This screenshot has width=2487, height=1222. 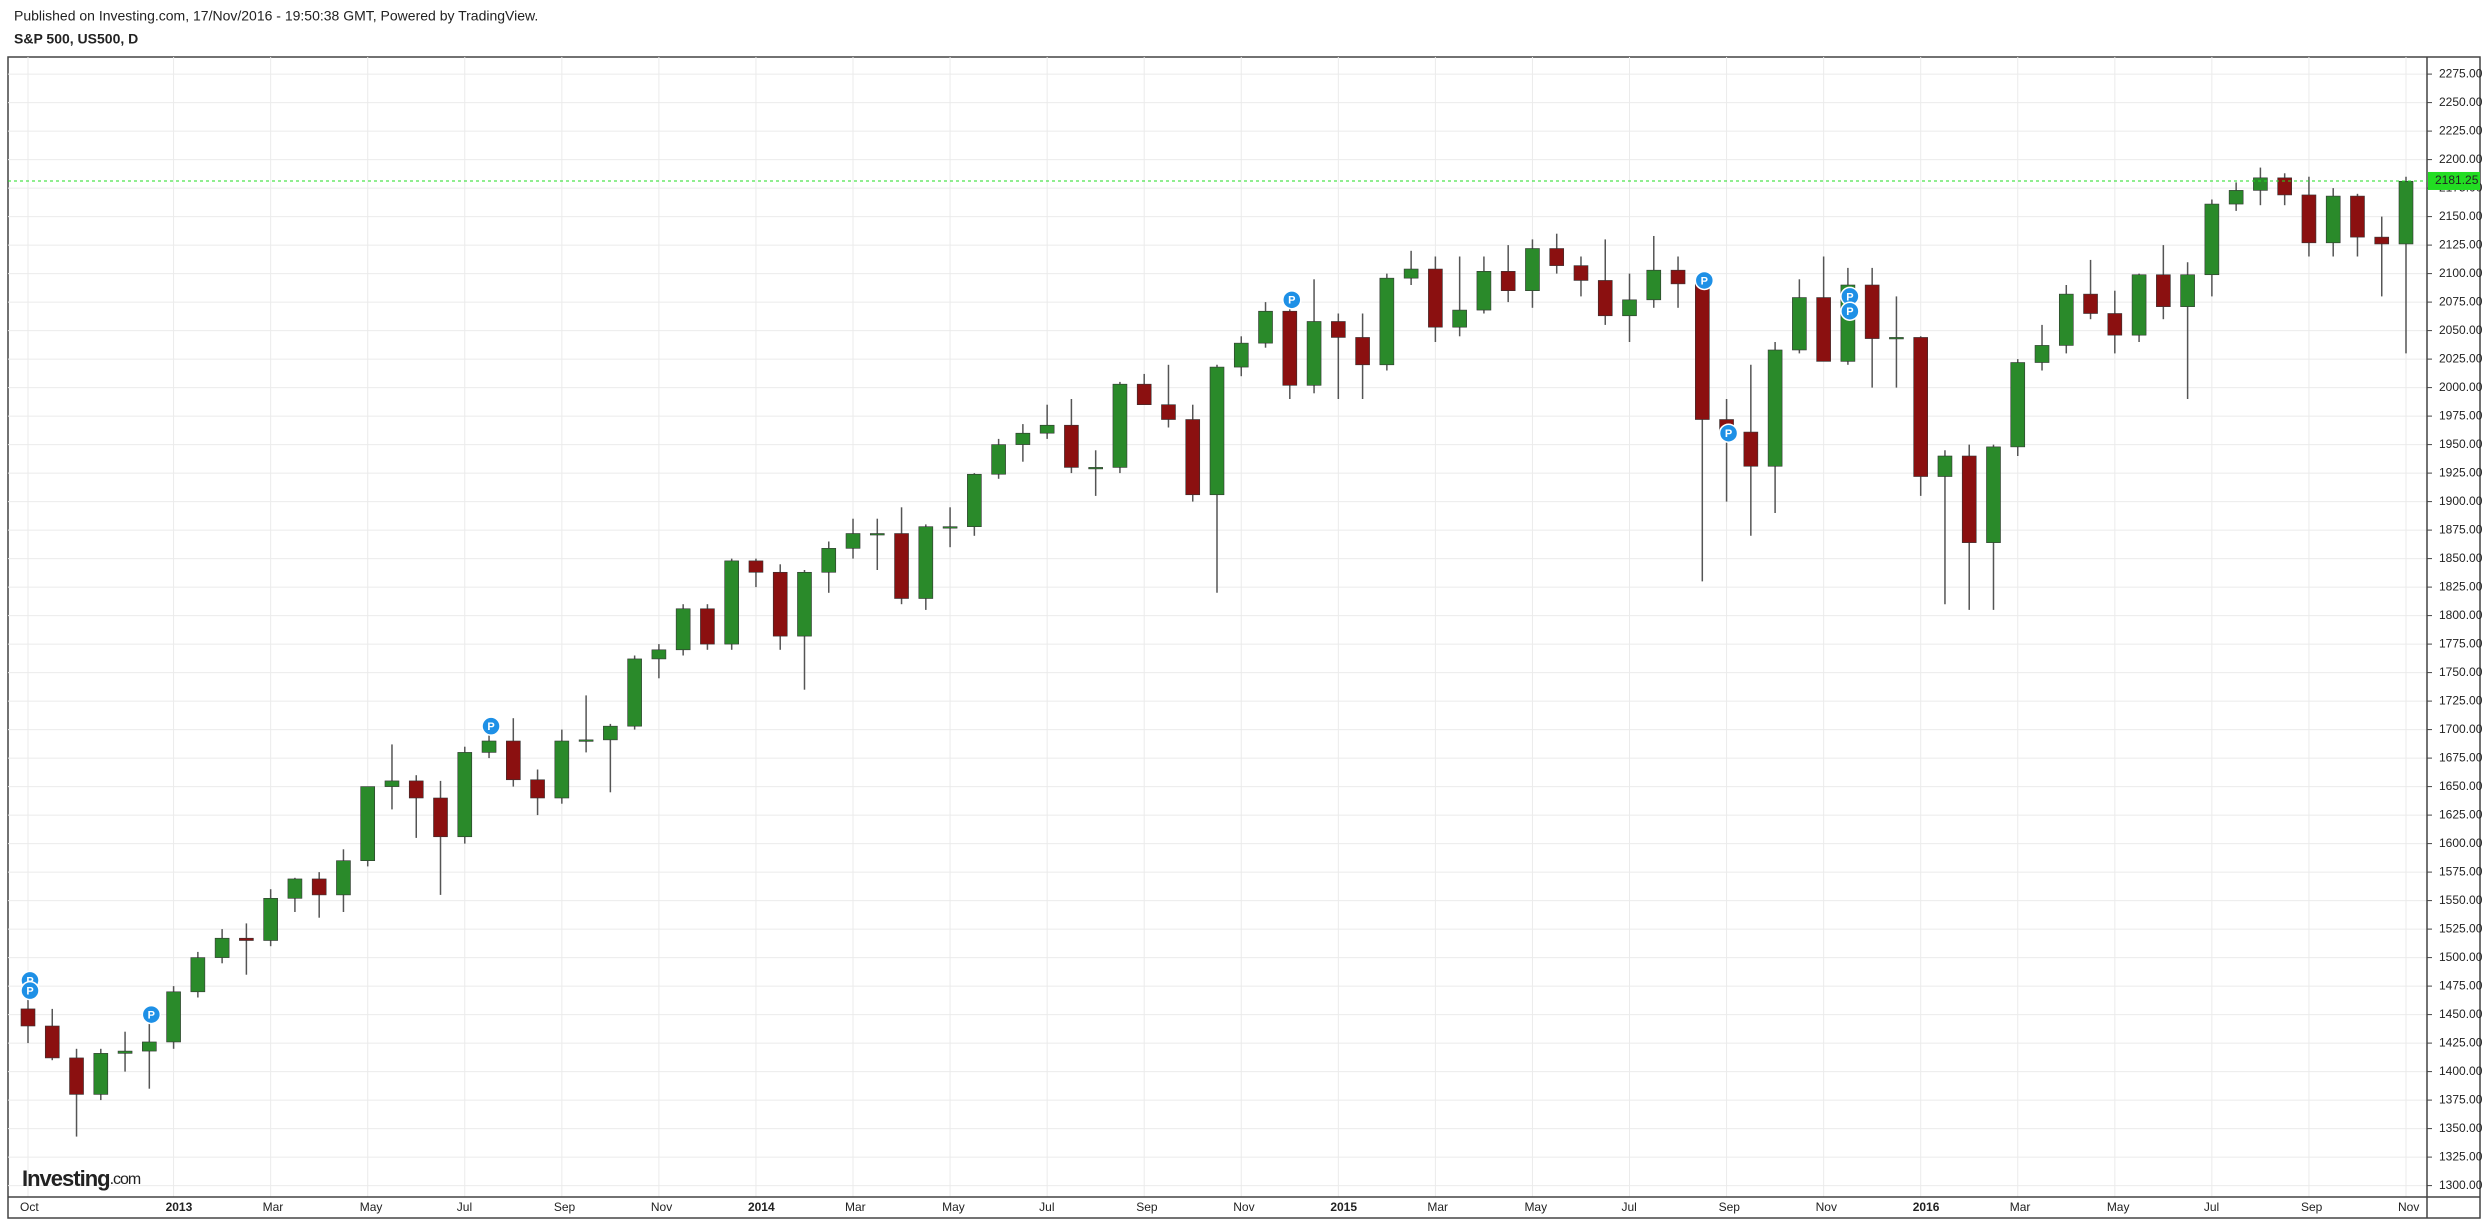 What do you see at coordinates (2461, 814) in the screenshot?
I see `y-tick-label: 1625.00` at bounding box center [2461, 814].